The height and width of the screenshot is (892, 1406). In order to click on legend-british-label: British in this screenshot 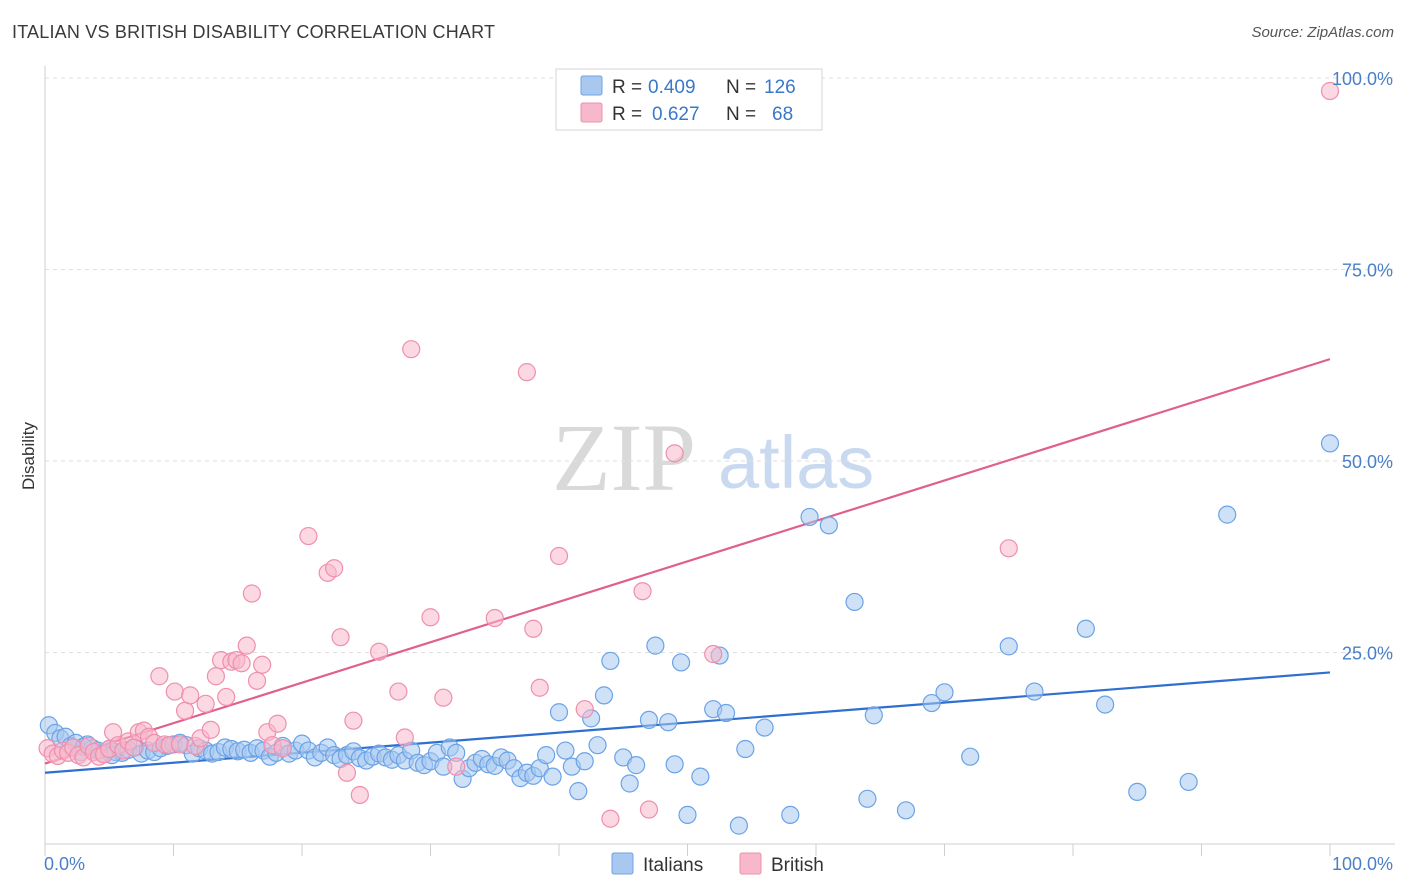, I will do `click(797, 865)`.